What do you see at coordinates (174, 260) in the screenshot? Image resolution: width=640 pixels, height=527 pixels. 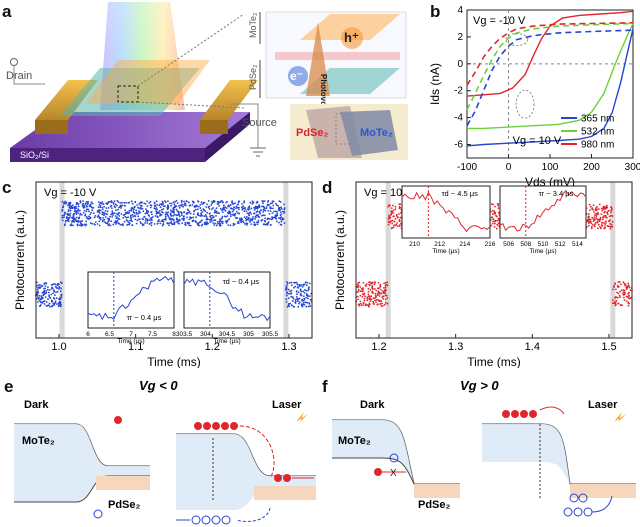 I see `frame` at bounding box center [174, 260].